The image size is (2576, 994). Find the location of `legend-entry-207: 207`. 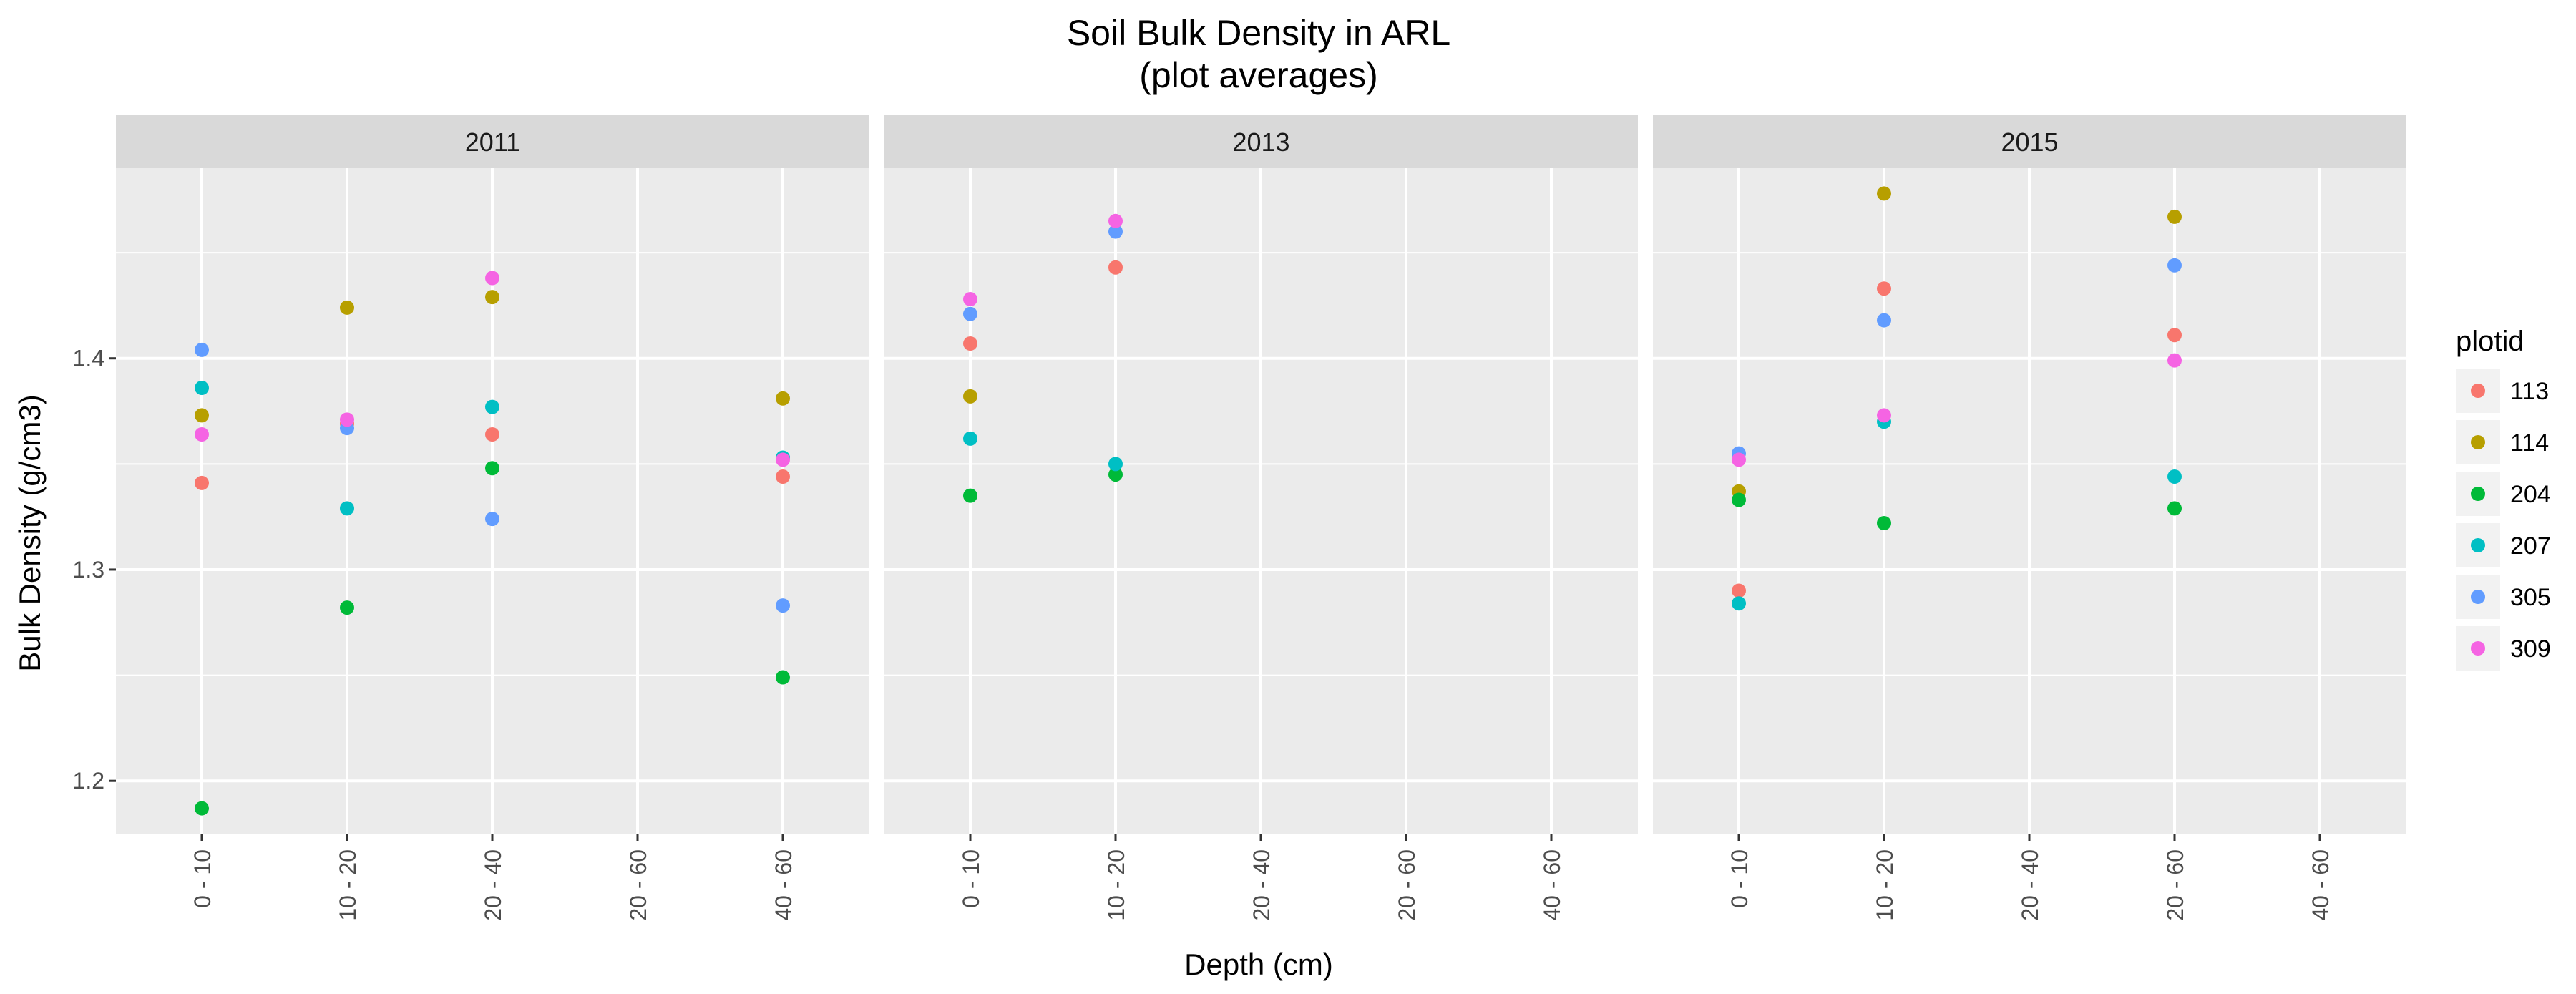

legend-entry-207: 207 is located at coordinates (2503, 545).